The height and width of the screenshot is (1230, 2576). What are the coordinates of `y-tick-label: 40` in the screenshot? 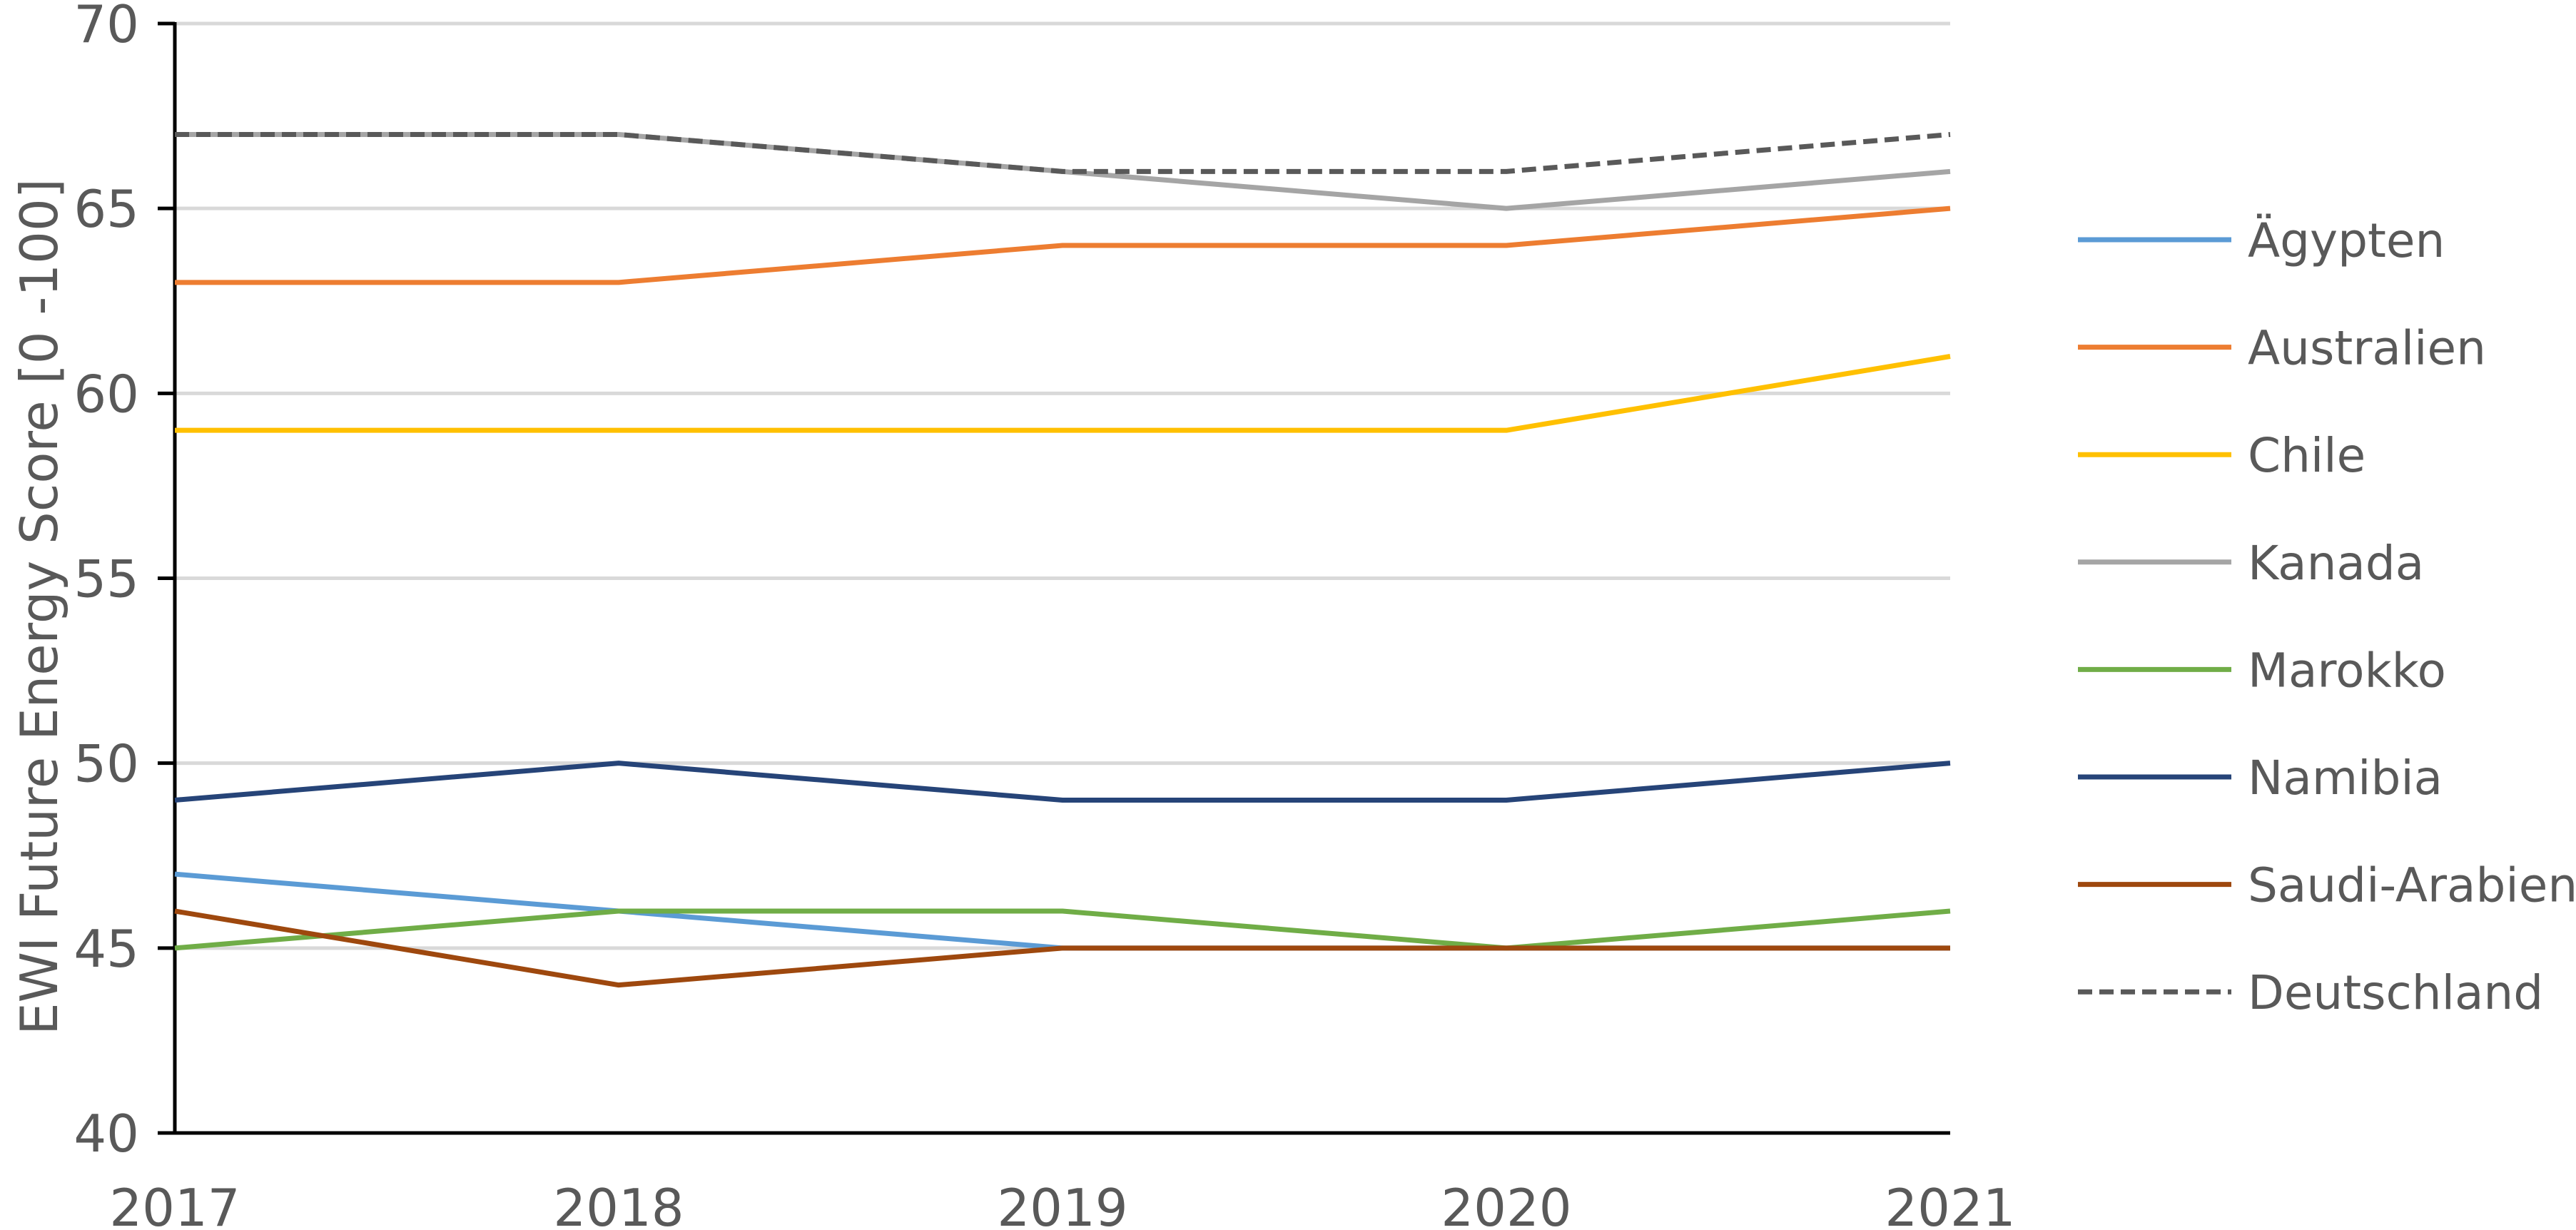 It's located at (106, 1134).